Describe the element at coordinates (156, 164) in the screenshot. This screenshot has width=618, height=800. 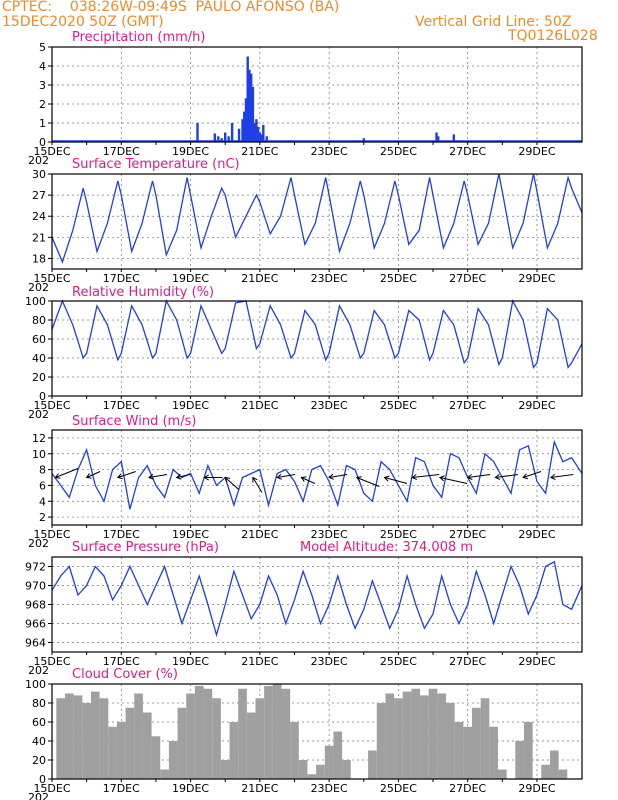
I see `panel-title: Surface Temperature (nC)` at that location.